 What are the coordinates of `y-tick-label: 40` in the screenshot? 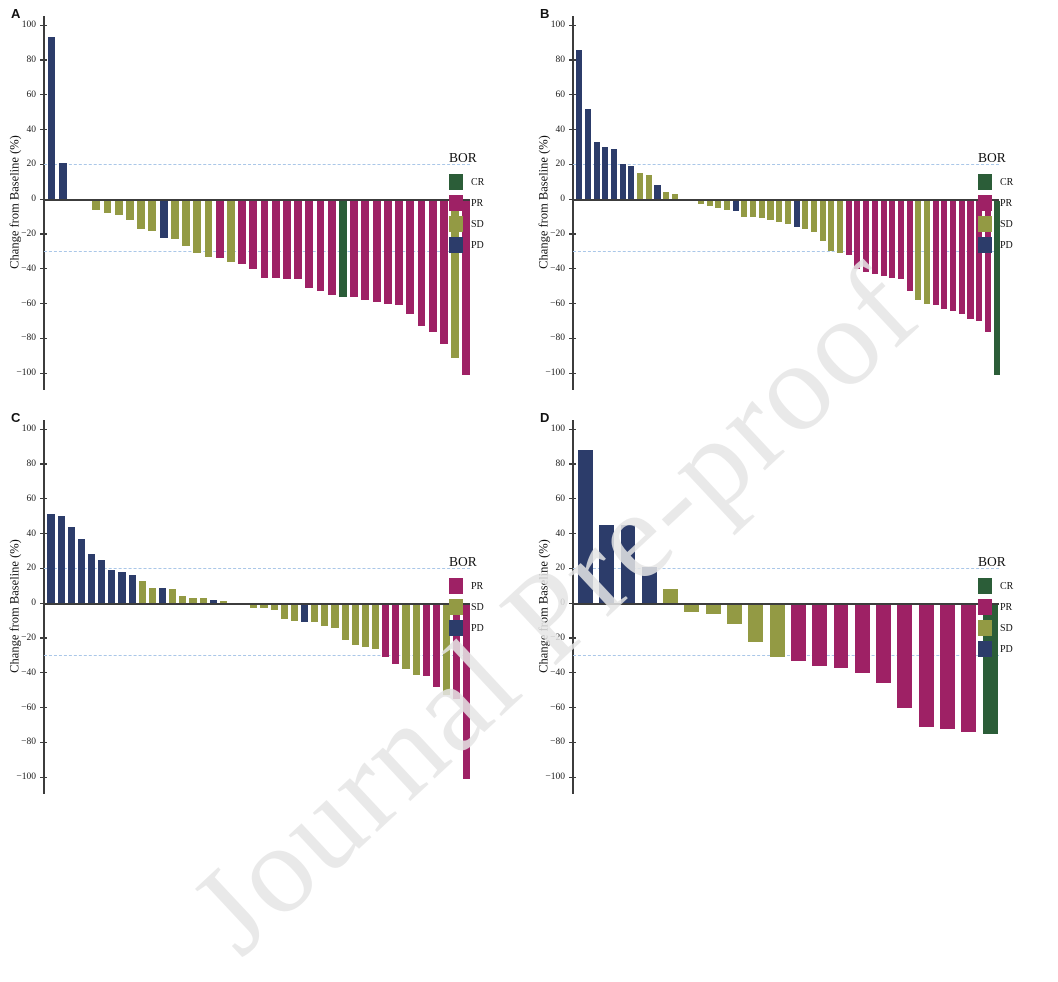 It's located at (31, 533).